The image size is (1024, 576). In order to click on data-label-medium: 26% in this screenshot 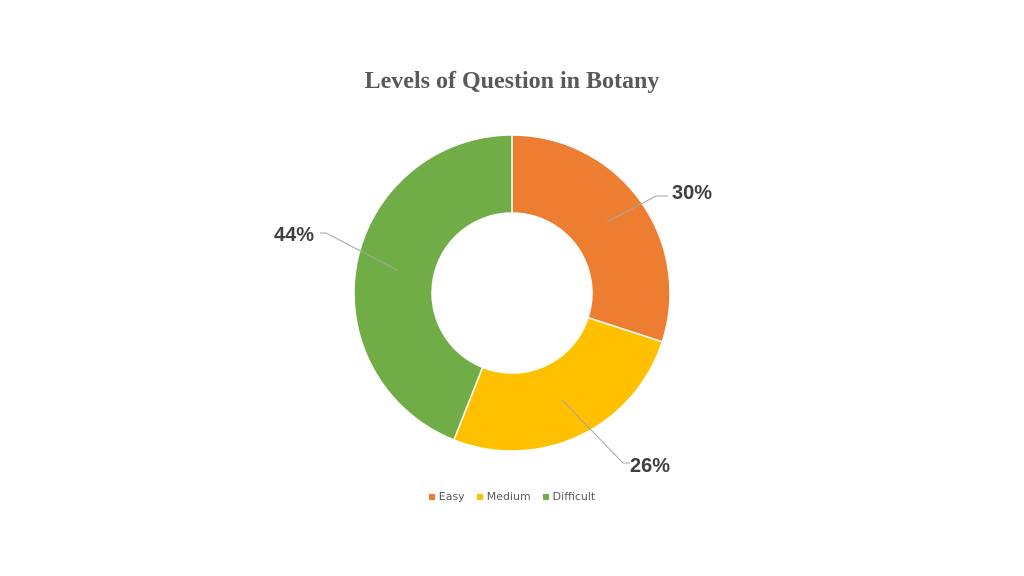, I will do `click(650, 466)`.